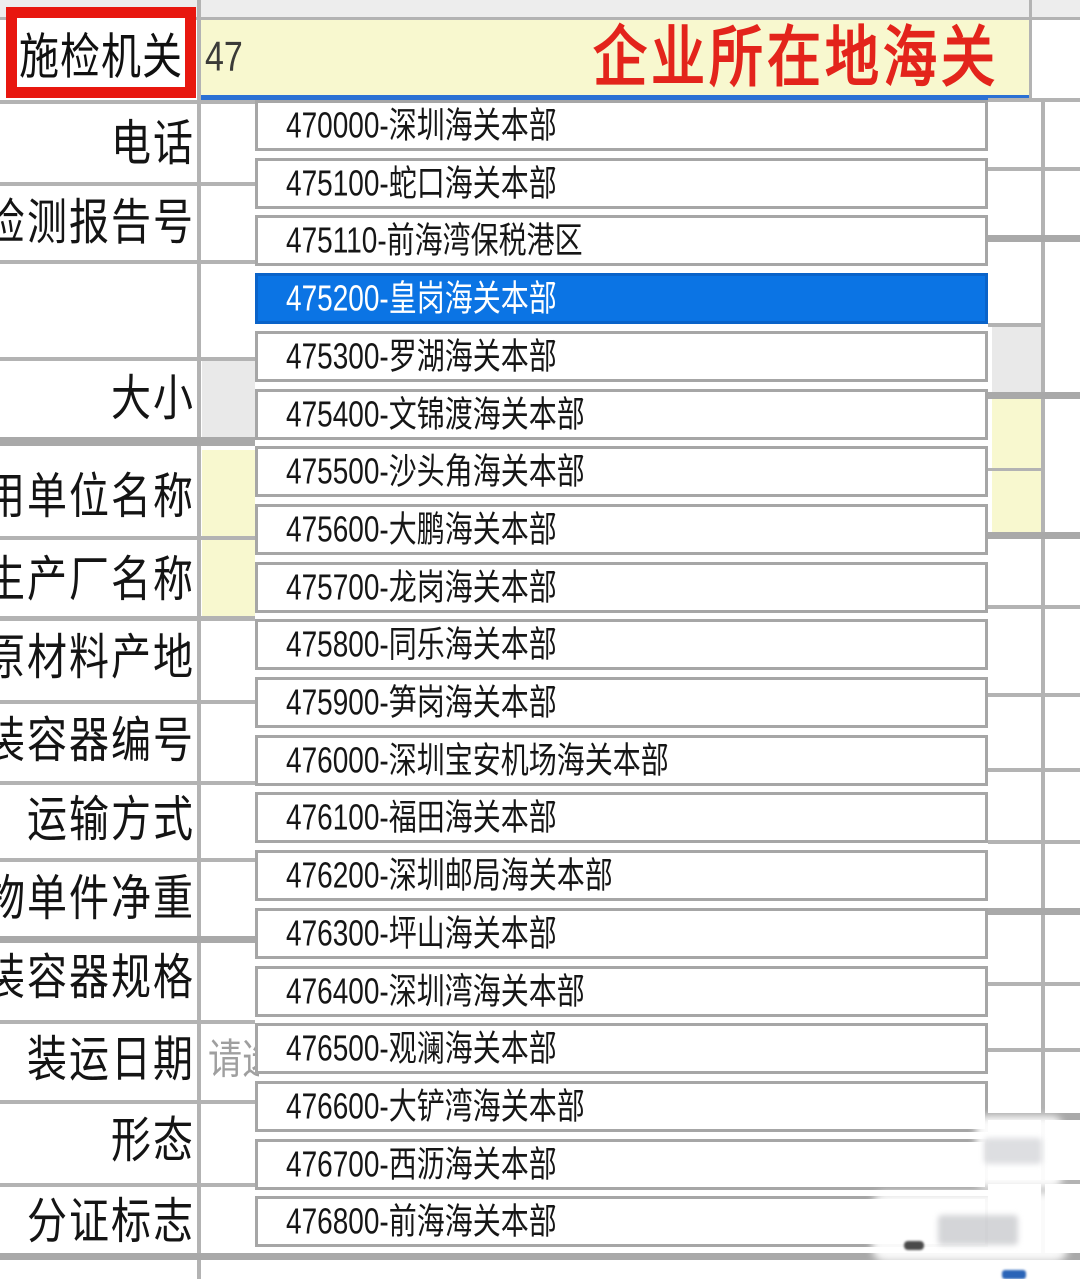 The width and height of the screenshot is (1080, 1279). Describe the element at coordinates (97, 741) in the screenshot. I see `field-label-container-no: 装容器编号` at that location.